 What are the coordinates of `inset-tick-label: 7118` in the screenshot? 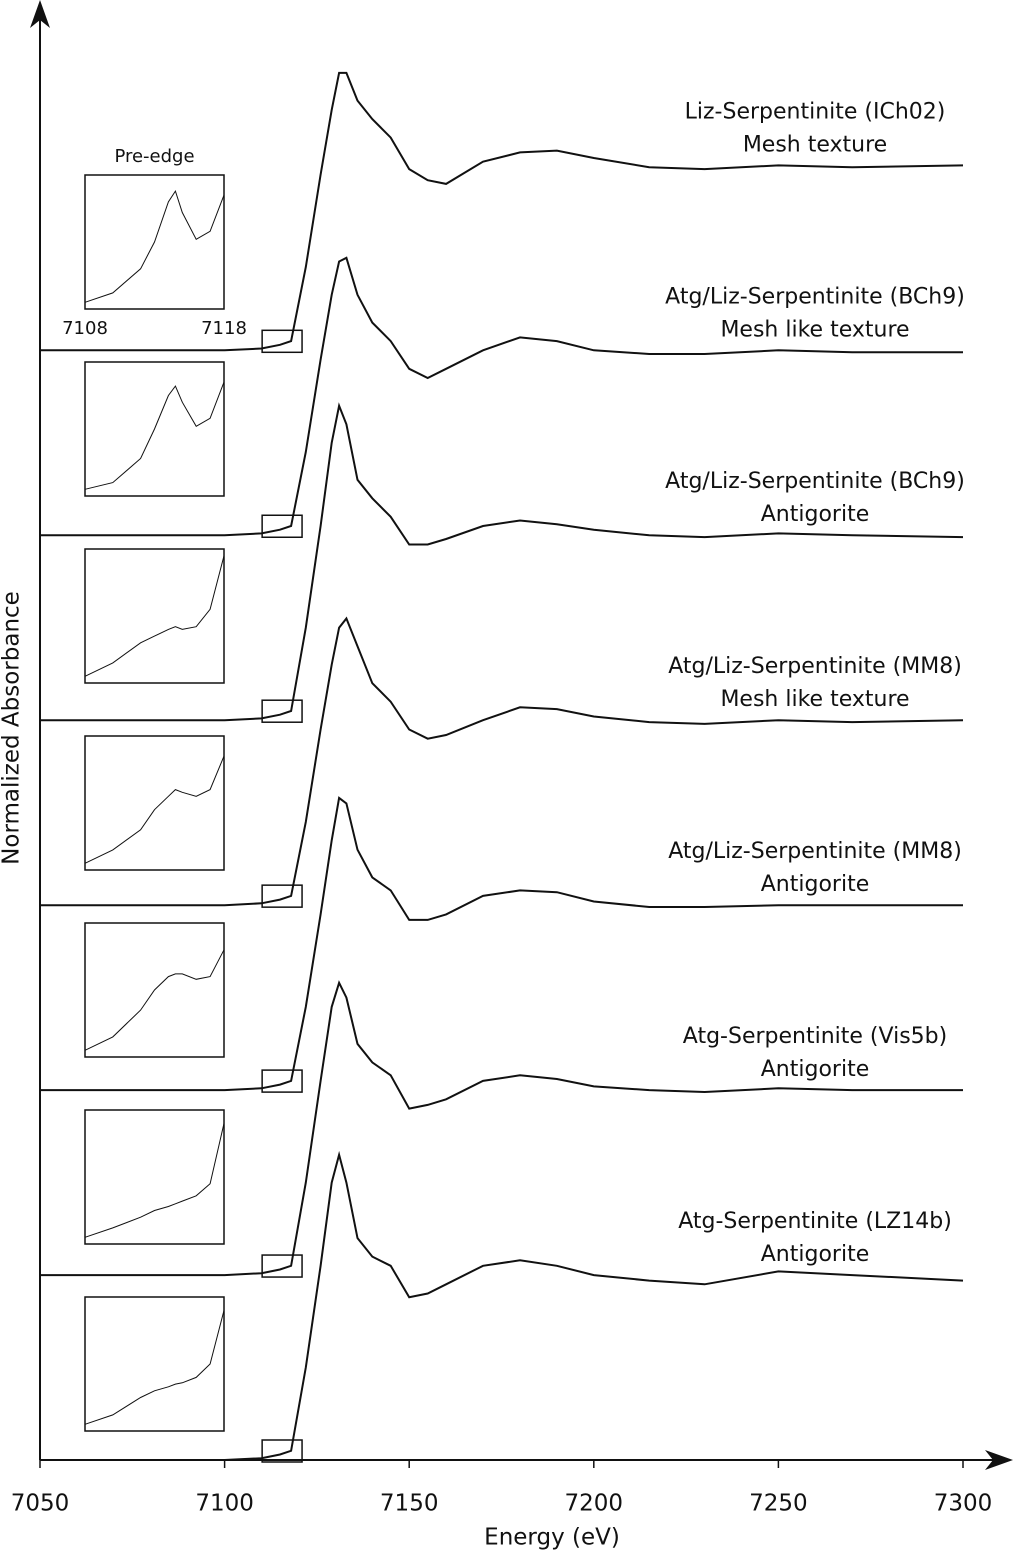 It's located at (224, 328).